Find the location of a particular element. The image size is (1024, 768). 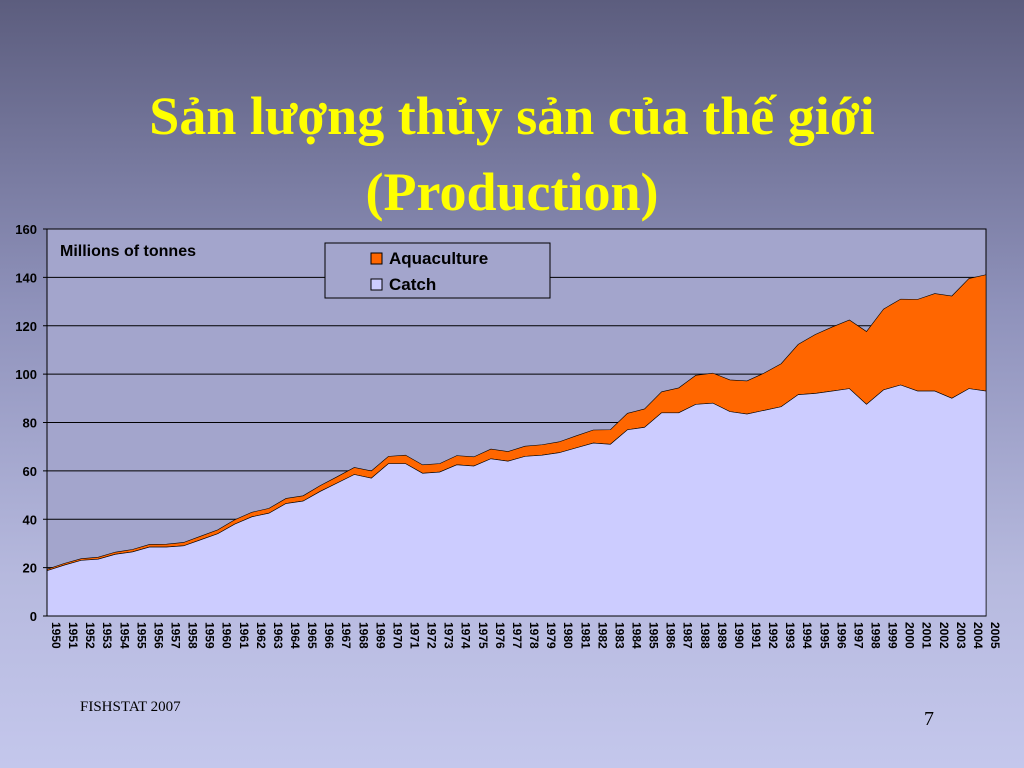

x-tick-label-1995: 1995 is located at coordinates (824, 635).